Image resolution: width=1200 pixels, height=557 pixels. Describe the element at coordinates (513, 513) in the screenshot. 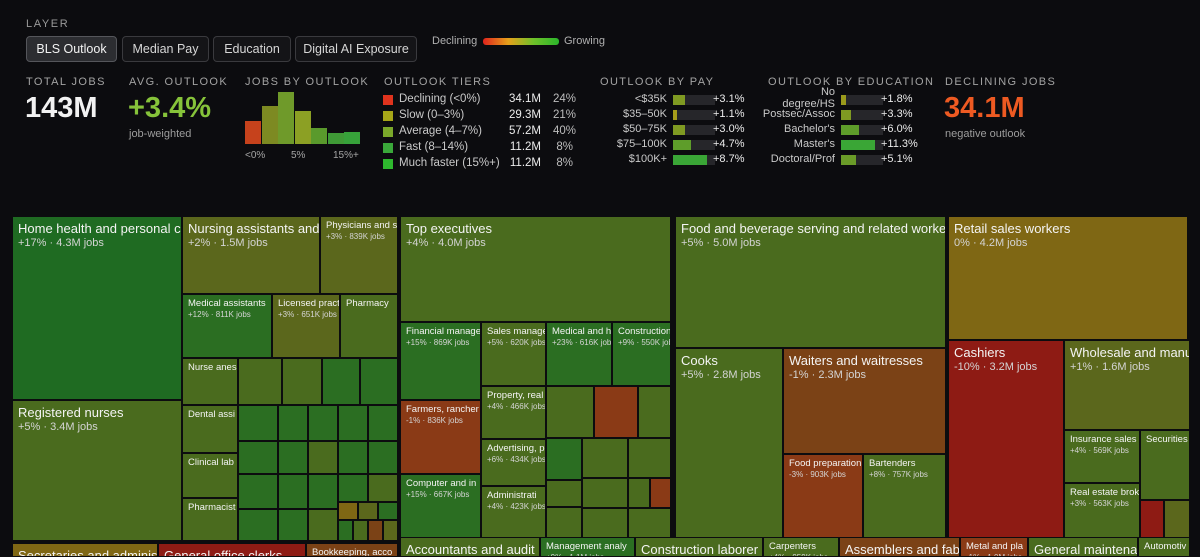

I see `treemap-cell: Administrati +4% · 423K jobs` at that location.